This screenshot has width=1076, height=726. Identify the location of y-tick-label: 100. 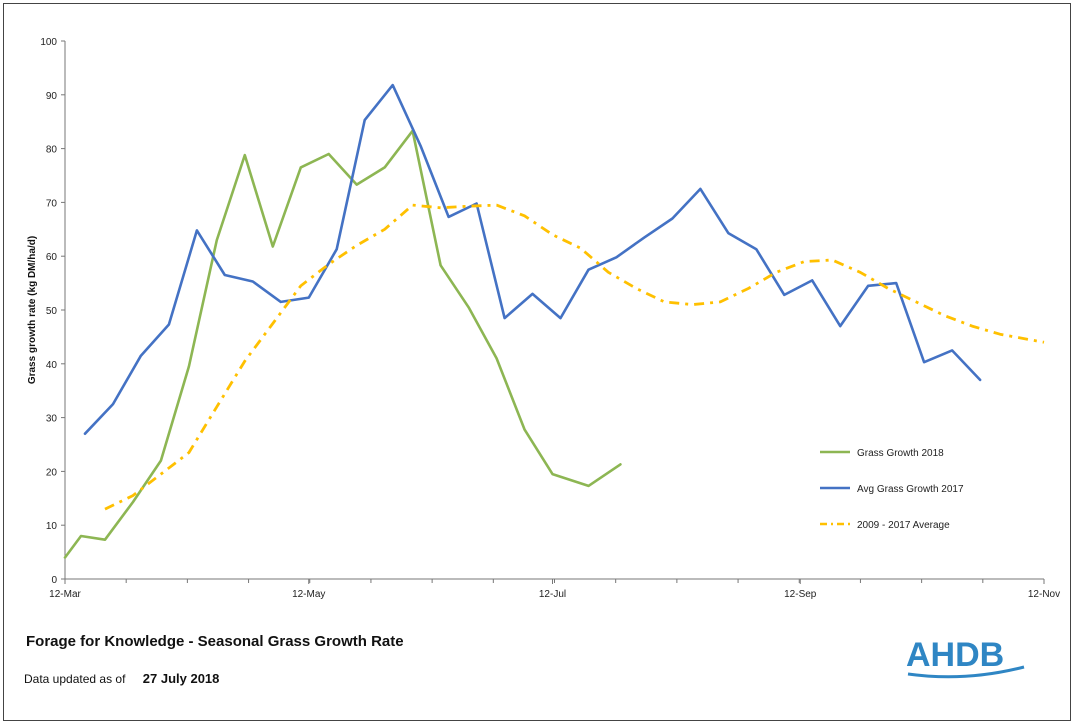
(48, 42).